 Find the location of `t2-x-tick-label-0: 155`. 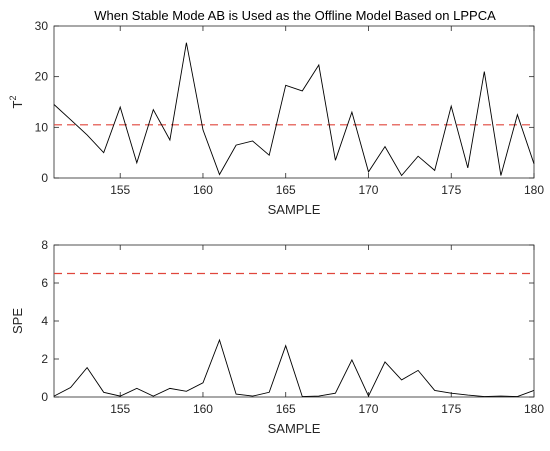

t2-x-tick-label-0: 155 is located at coordinates (120, 190).